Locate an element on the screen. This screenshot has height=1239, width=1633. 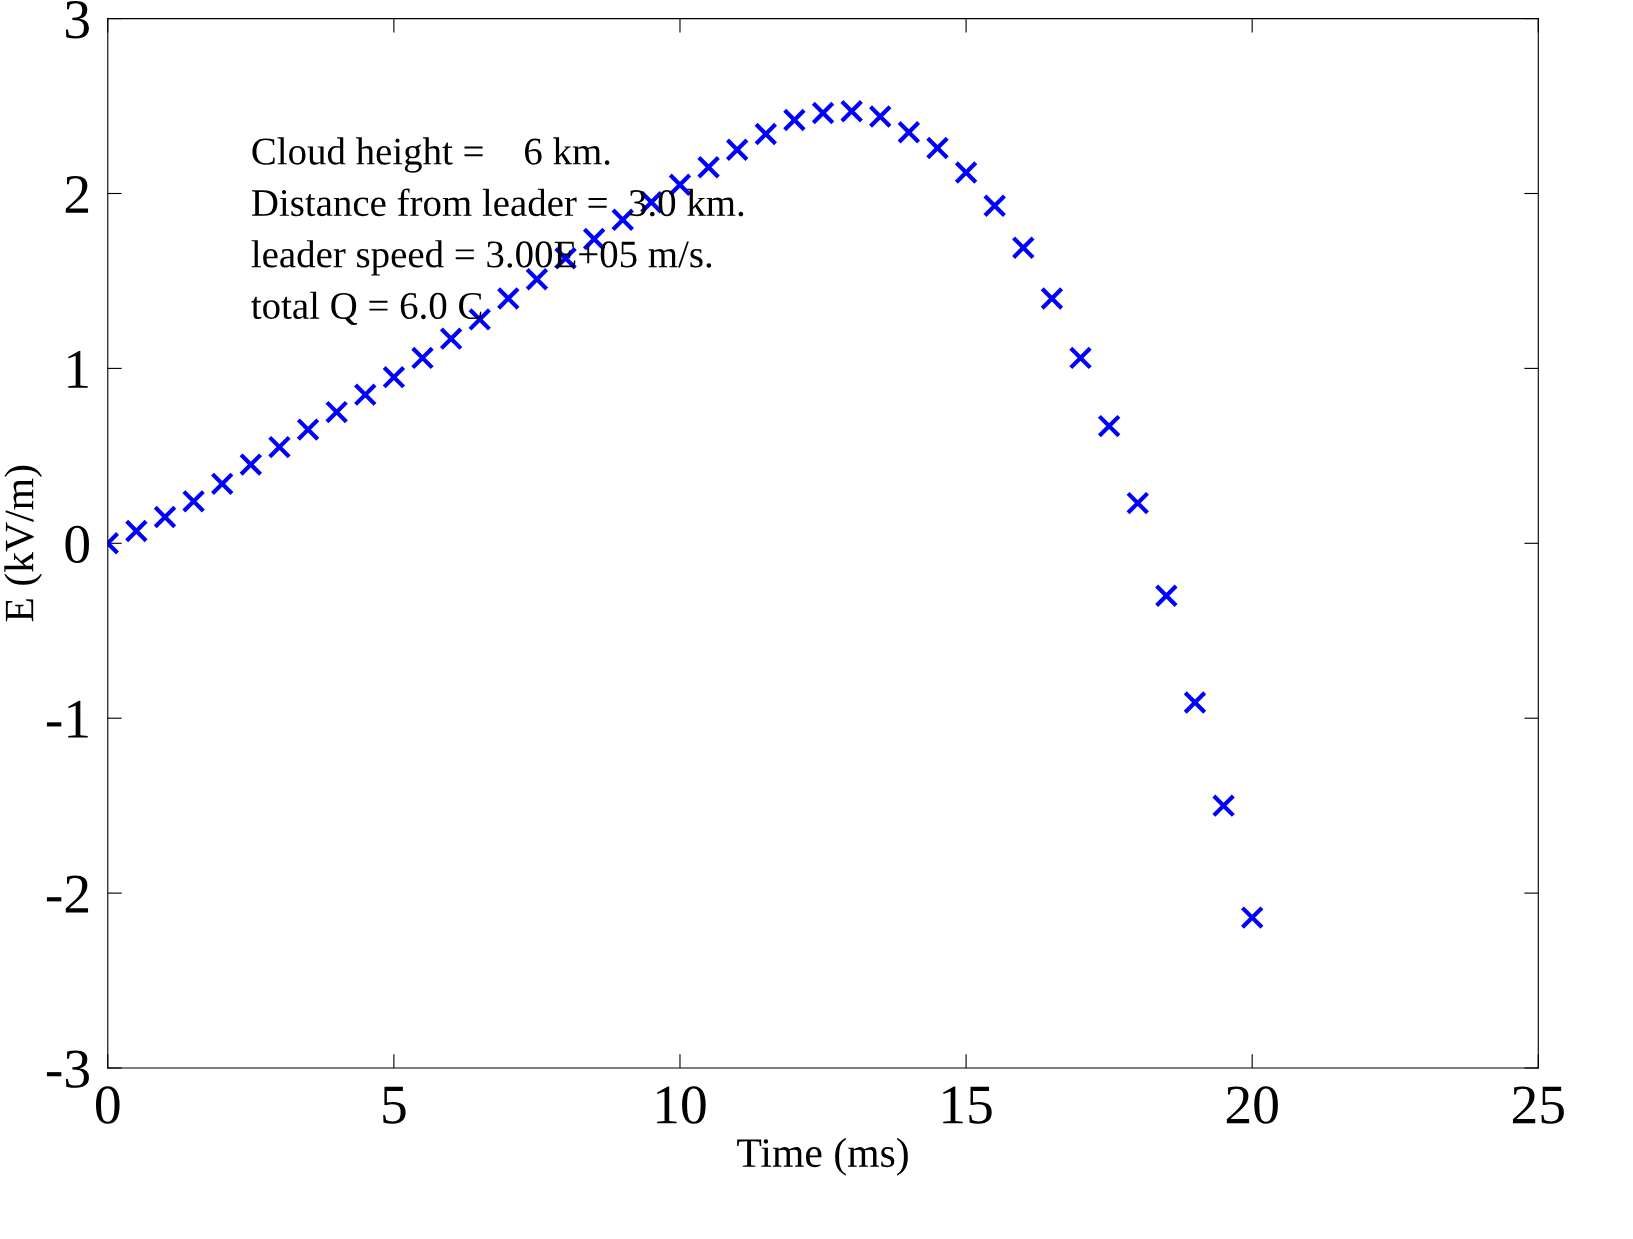
x-tick-label: 15 is located at coordinates (967, 1105).